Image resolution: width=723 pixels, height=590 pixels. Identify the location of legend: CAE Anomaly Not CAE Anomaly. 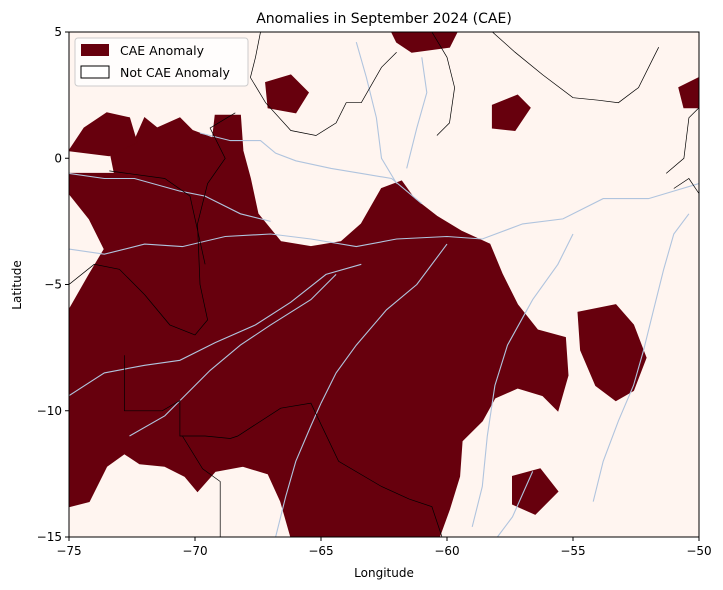
(161, 62).